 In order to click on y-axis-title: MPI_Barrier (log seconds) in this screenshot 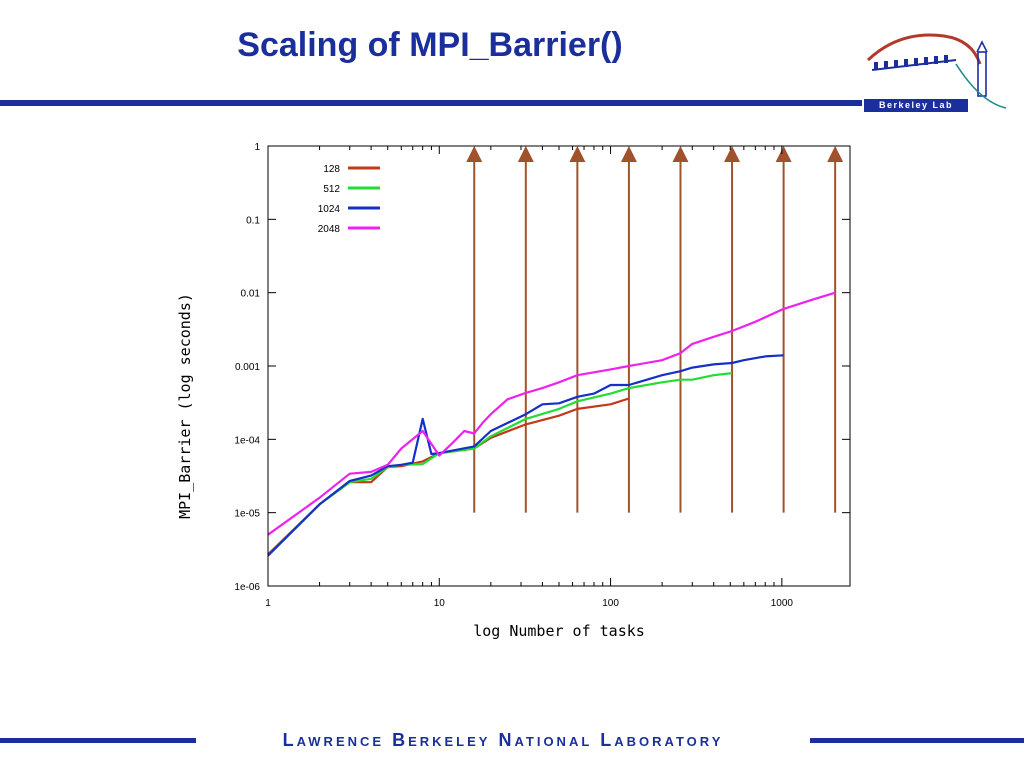, I will do `click(185, 406)`.